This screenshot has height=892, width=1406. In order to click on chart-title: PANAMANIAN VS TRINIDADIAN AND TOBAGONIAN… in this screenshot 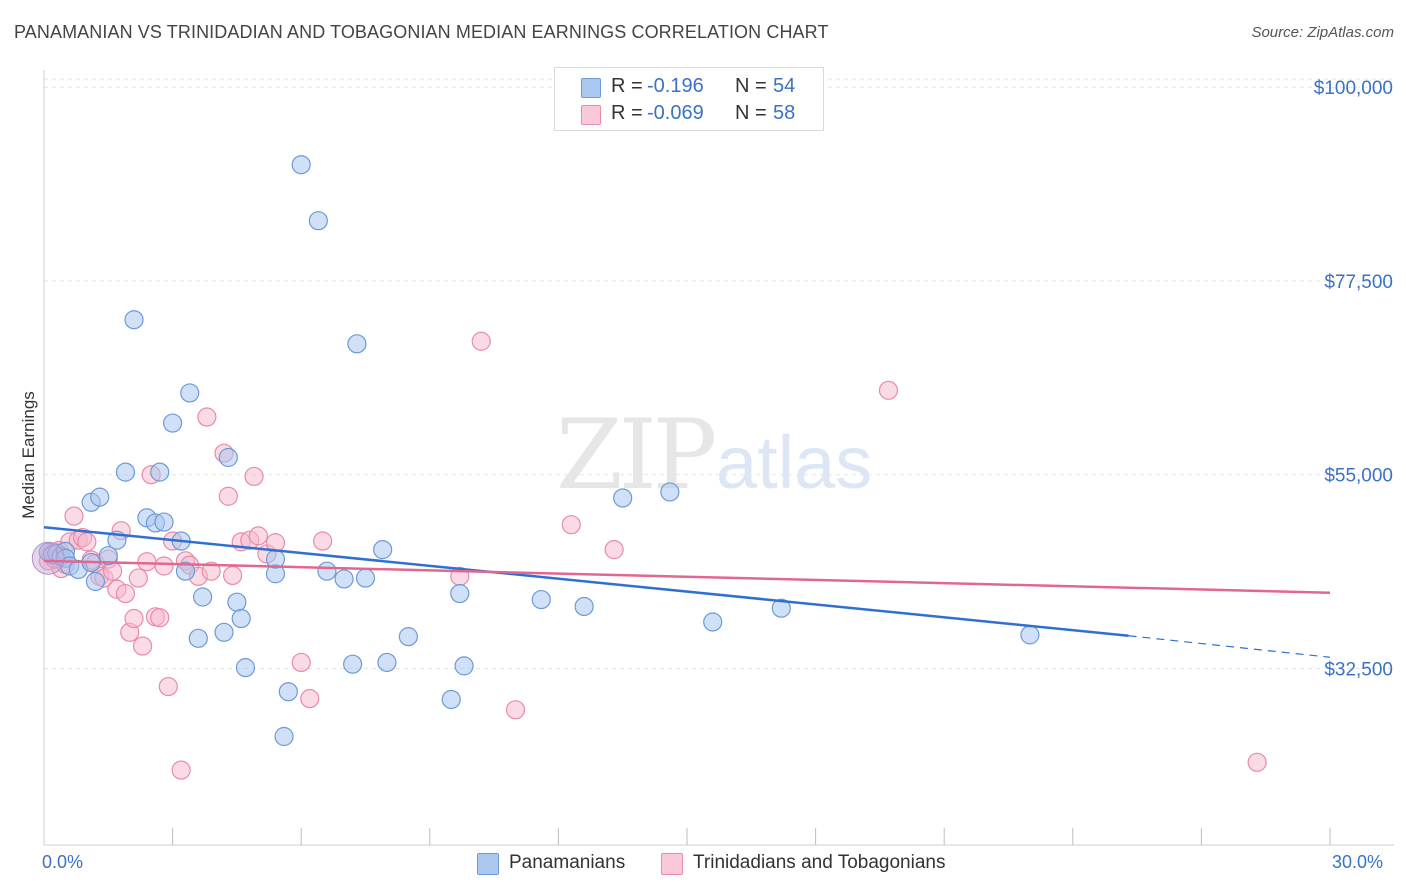, I will do `click(421, 32)`.